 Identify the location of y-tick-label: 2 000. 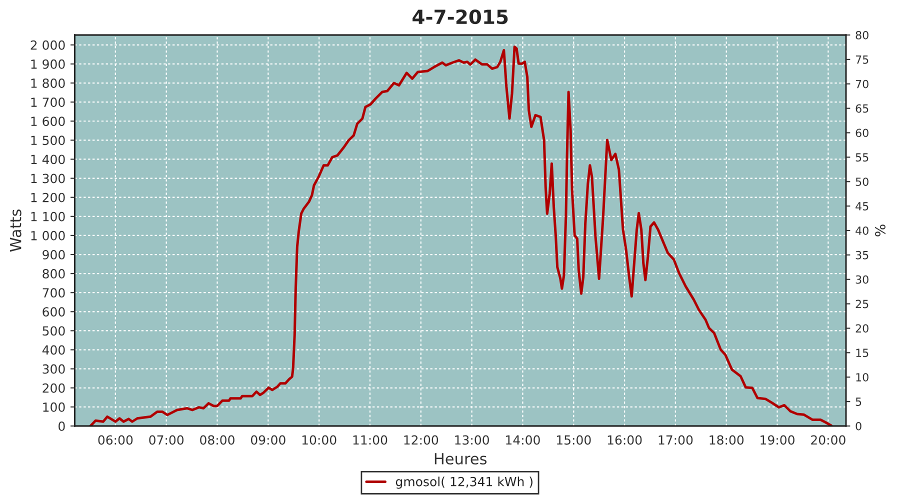
(47, 45).